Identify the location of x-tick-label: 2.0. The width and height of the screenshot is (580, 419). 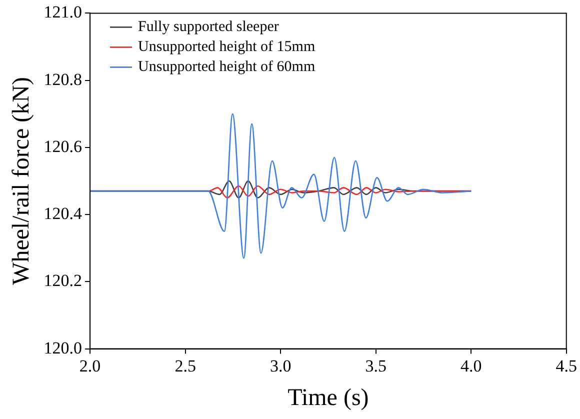
(90, 366).